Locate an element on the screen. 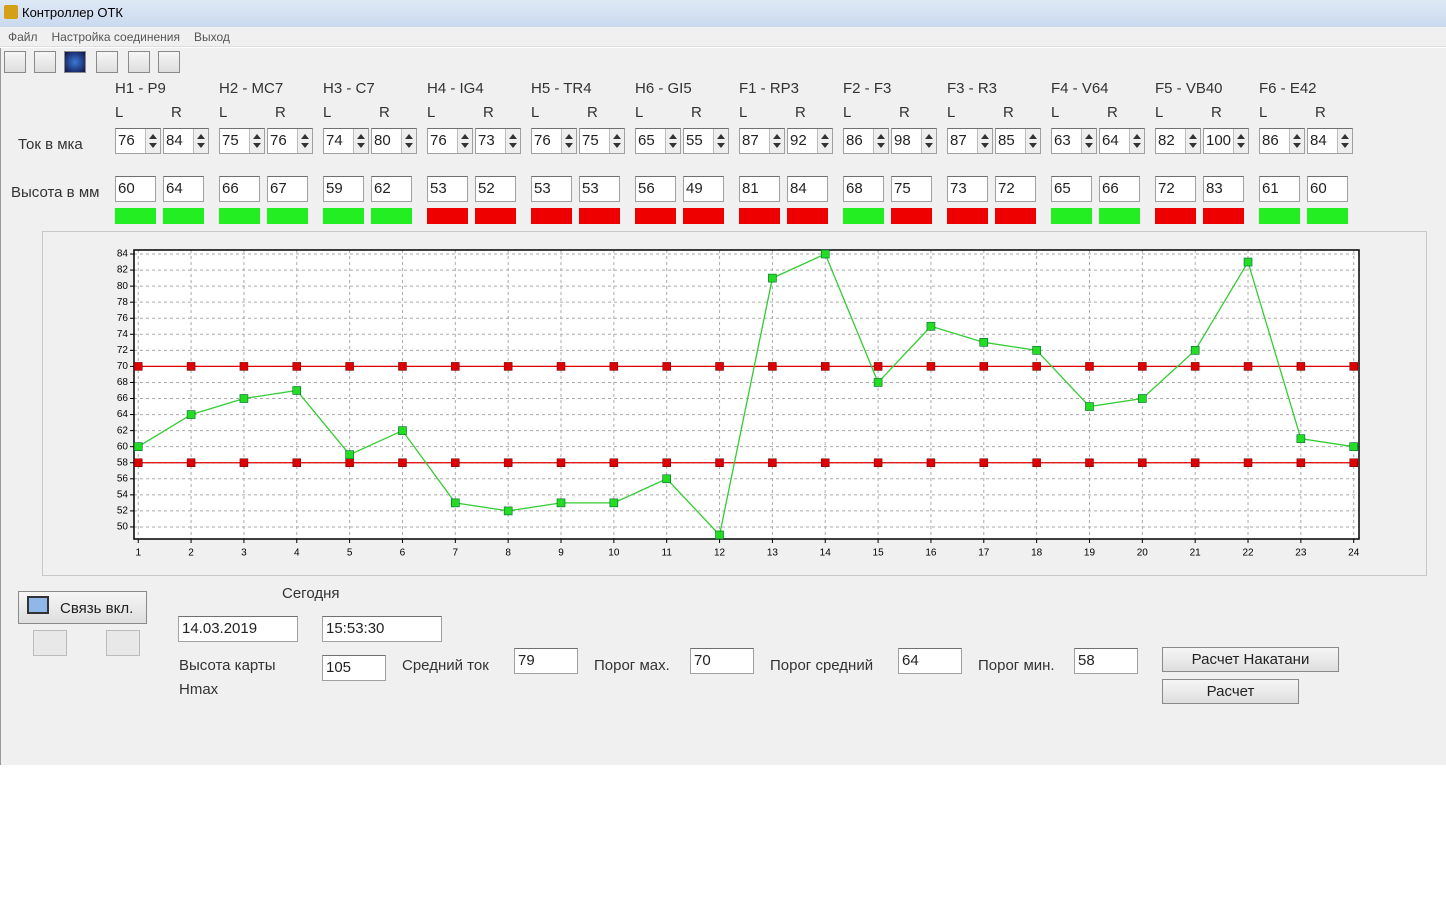  height-field: 83 is located at coordinates (1223, 189).